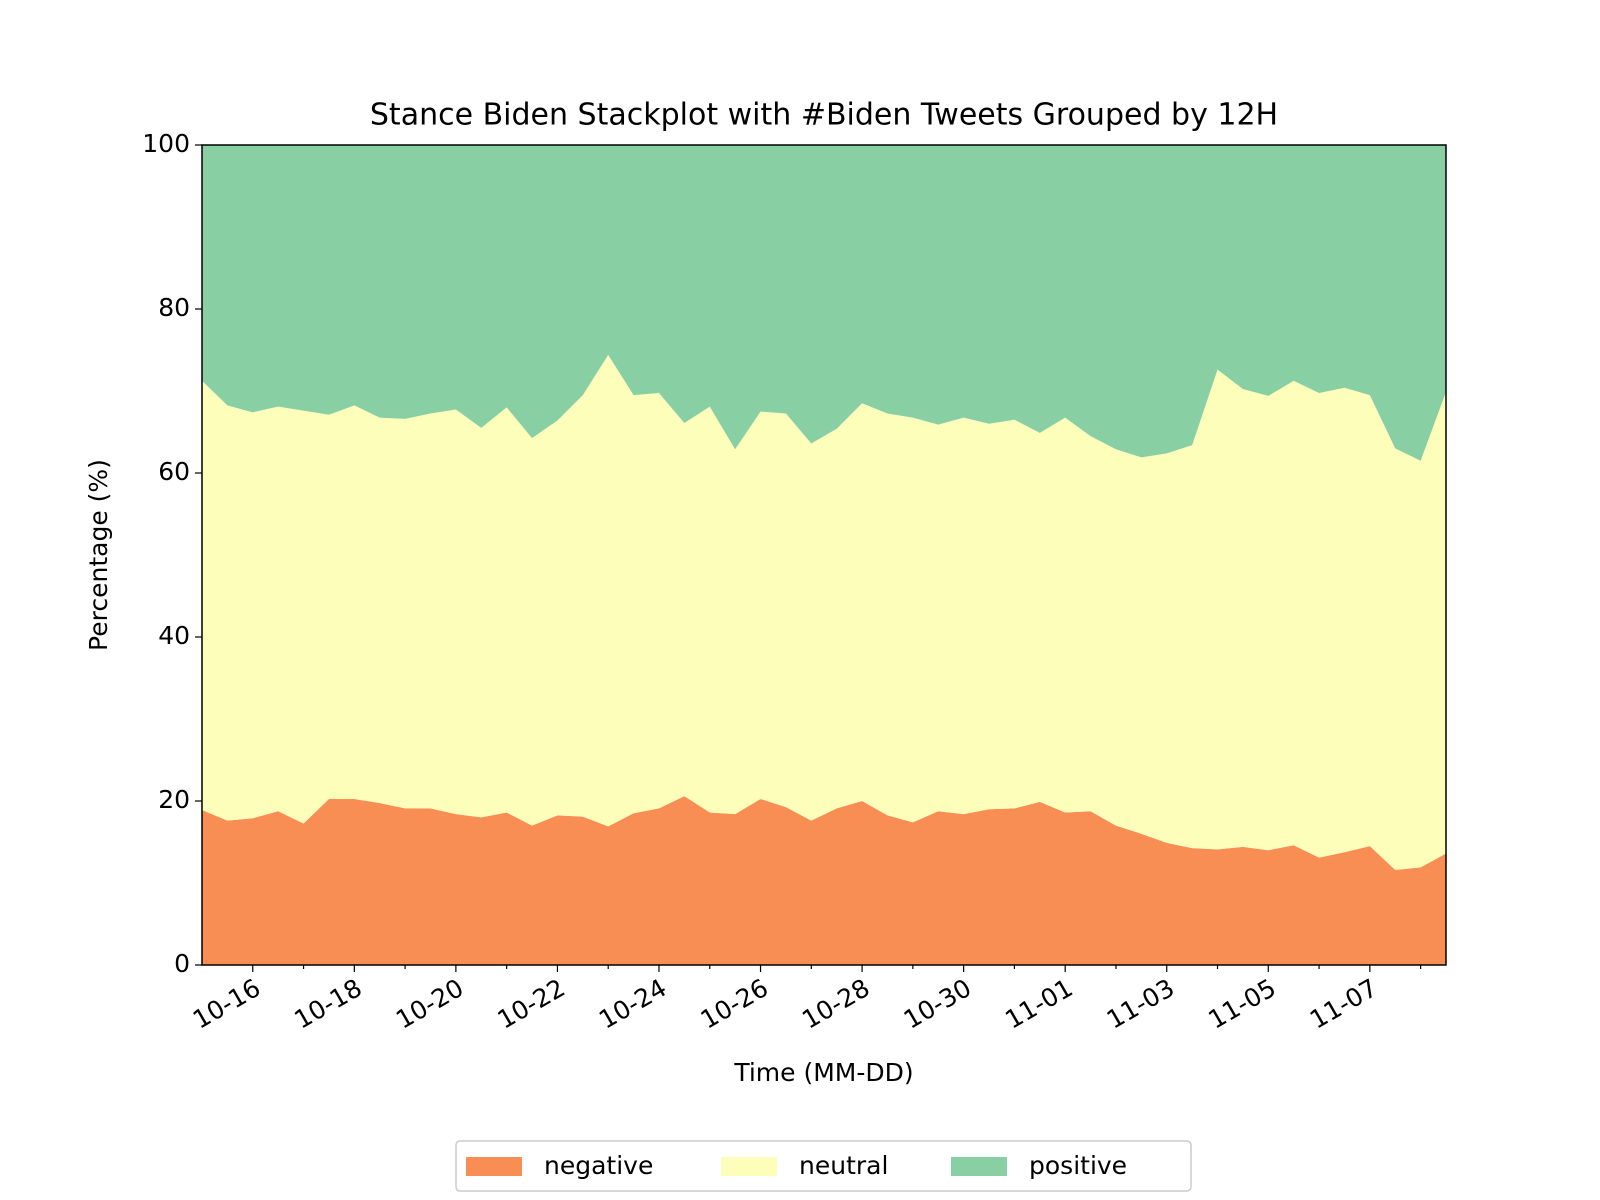  What do you see at coordinates (843, 1165) in the screenshot?
I see `legend-label: neutral` at bounding box center [843, 1165].